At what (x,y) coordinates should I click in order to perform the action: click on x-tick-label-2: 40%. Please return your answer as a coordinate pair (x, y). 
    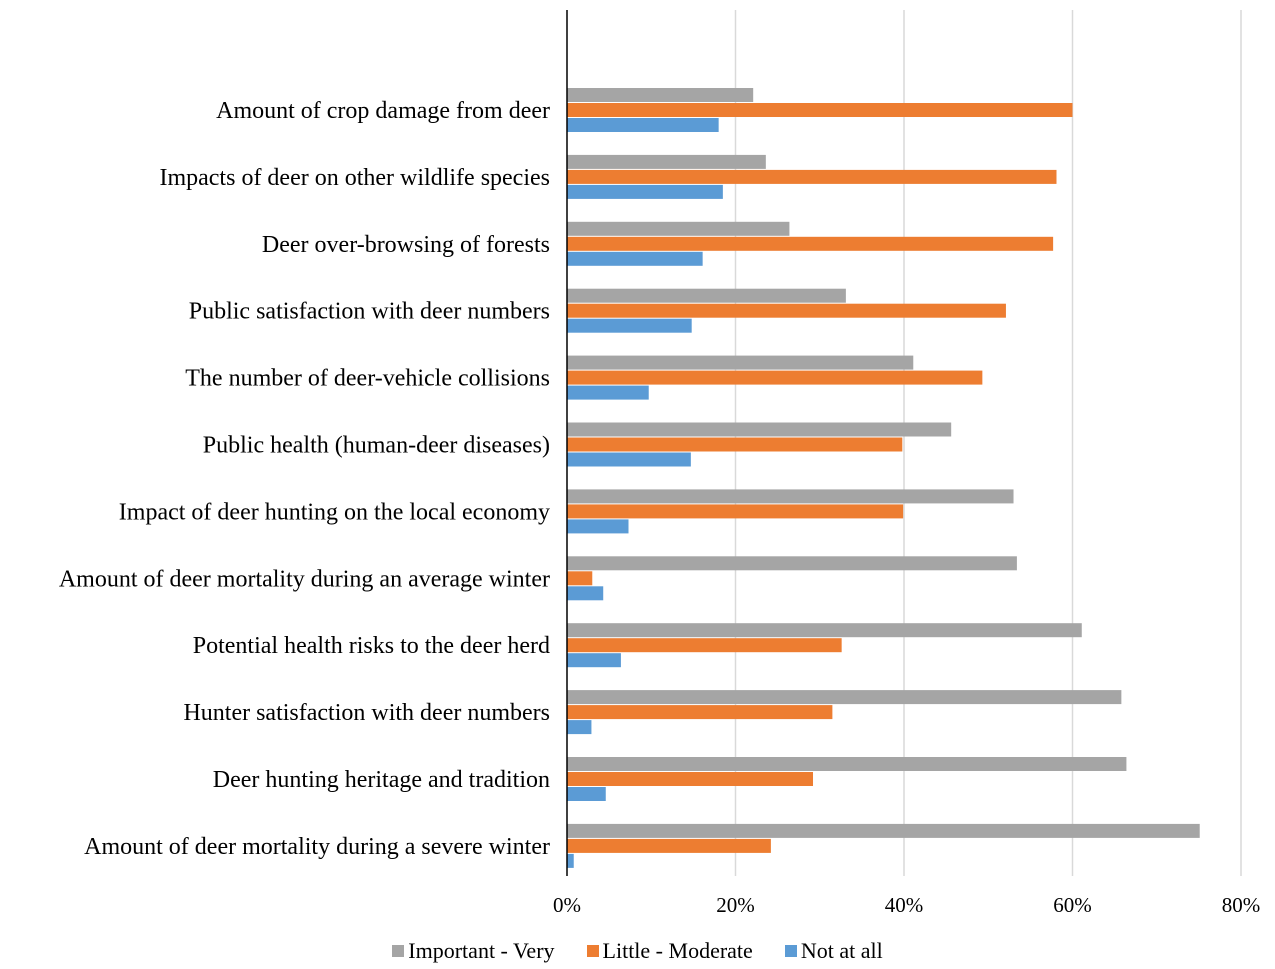
    Looking at the image, I should click on (904, 905).